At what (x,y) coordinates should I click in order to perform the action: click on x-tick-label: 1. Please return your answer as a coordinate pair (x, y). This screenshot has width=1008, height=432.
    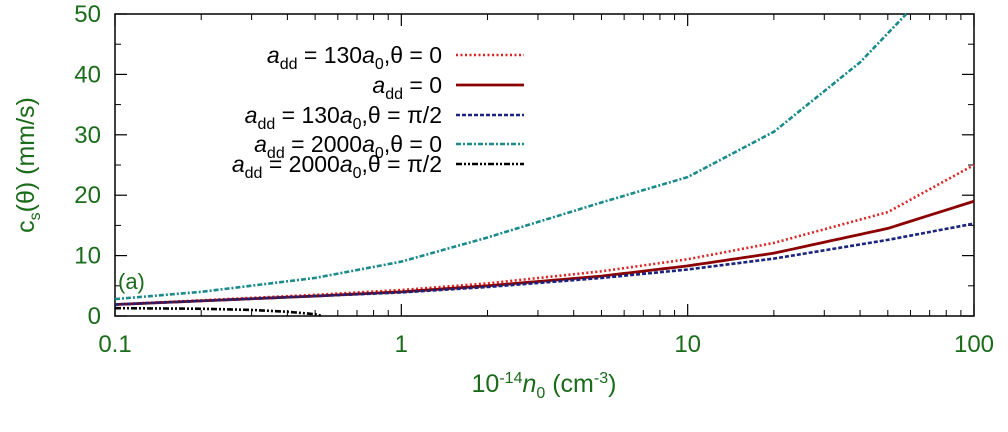
    Looking at the image, I should click on (401, 344).